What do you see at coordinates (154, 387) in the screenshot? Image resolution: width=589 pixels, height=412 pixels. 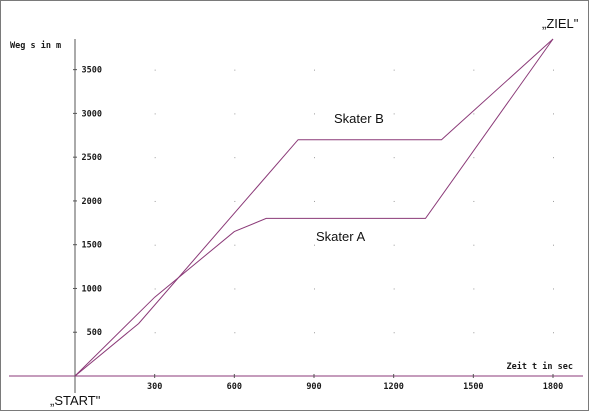 I see `x-tick-label: 300` at bounding box center [154, 387].